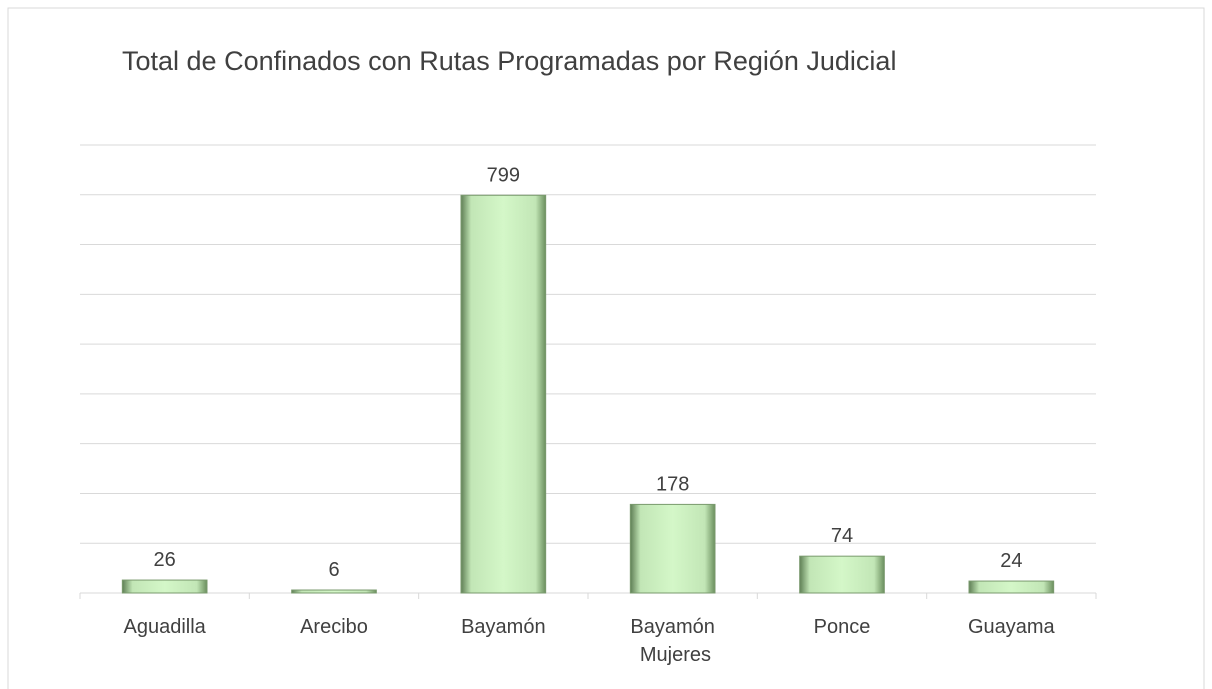  Describe the element at coordinates (842, 627) in the screenshot. I see `x-tick-label: Ponce` at that location.